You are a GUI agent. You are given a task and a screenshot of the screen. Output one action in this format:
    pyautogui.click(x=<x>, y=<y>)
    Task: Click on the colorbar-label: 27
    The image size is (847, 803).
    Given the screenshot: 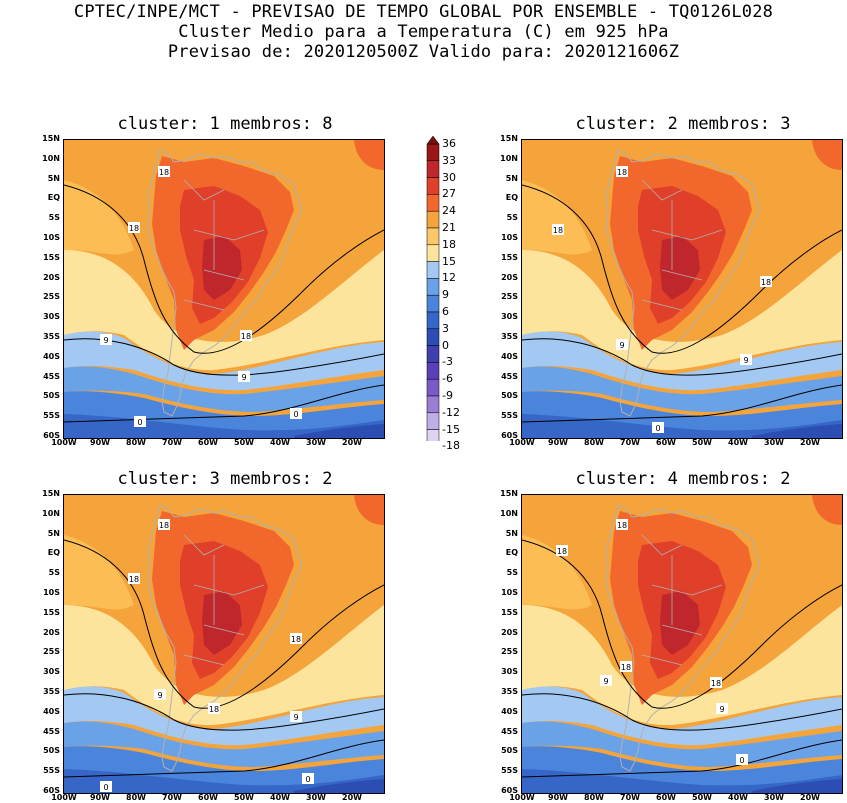 What is the action you would take?
    pyautogui.click(x=449, y=194)
    